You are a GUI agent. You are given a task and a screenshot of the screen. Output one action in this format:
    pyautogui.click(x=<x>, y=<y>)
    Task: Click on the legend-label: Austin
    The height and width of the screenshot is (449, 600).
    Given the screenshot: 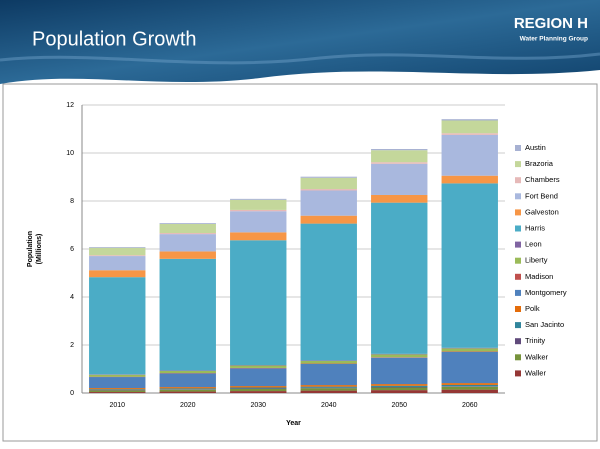 What is the action you would take?
    pyautogui.click(x=535, y=147)
    